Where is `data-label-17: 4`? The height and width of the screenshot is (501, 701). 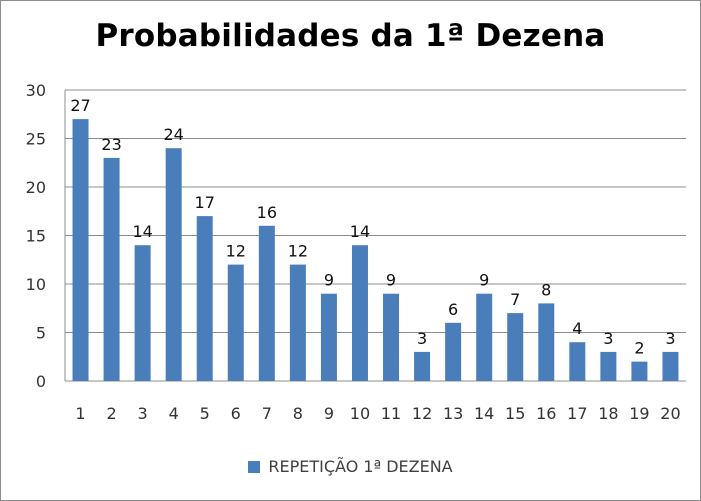
data-label-17: 4 is located at coordinates (577, 328).